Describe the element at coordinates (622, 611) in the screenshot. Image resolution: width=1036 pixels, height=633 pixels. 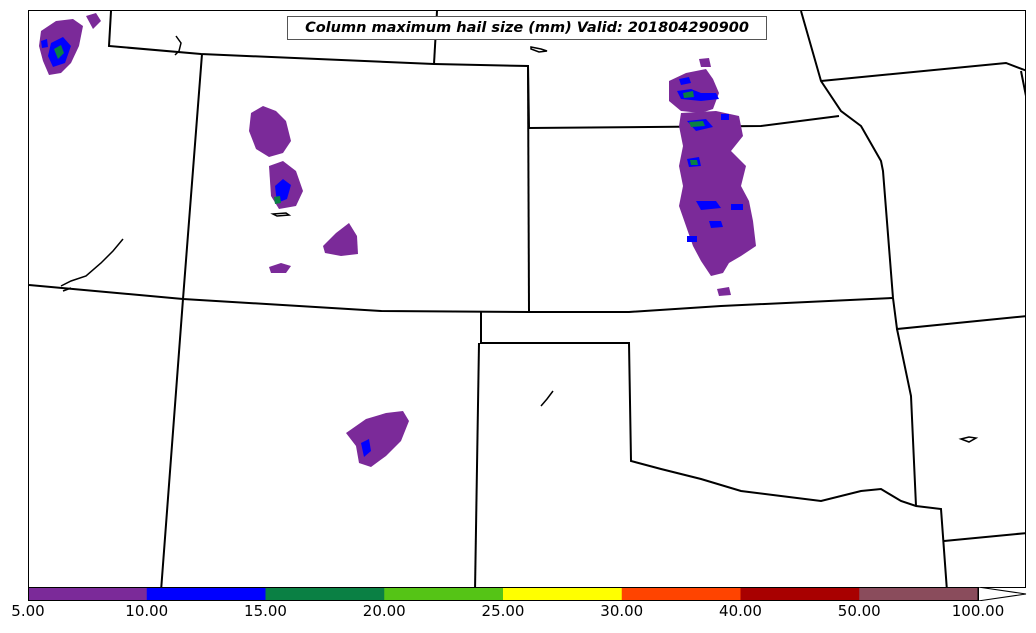
I see `colorbar-tick-label: 30.00` at that location.